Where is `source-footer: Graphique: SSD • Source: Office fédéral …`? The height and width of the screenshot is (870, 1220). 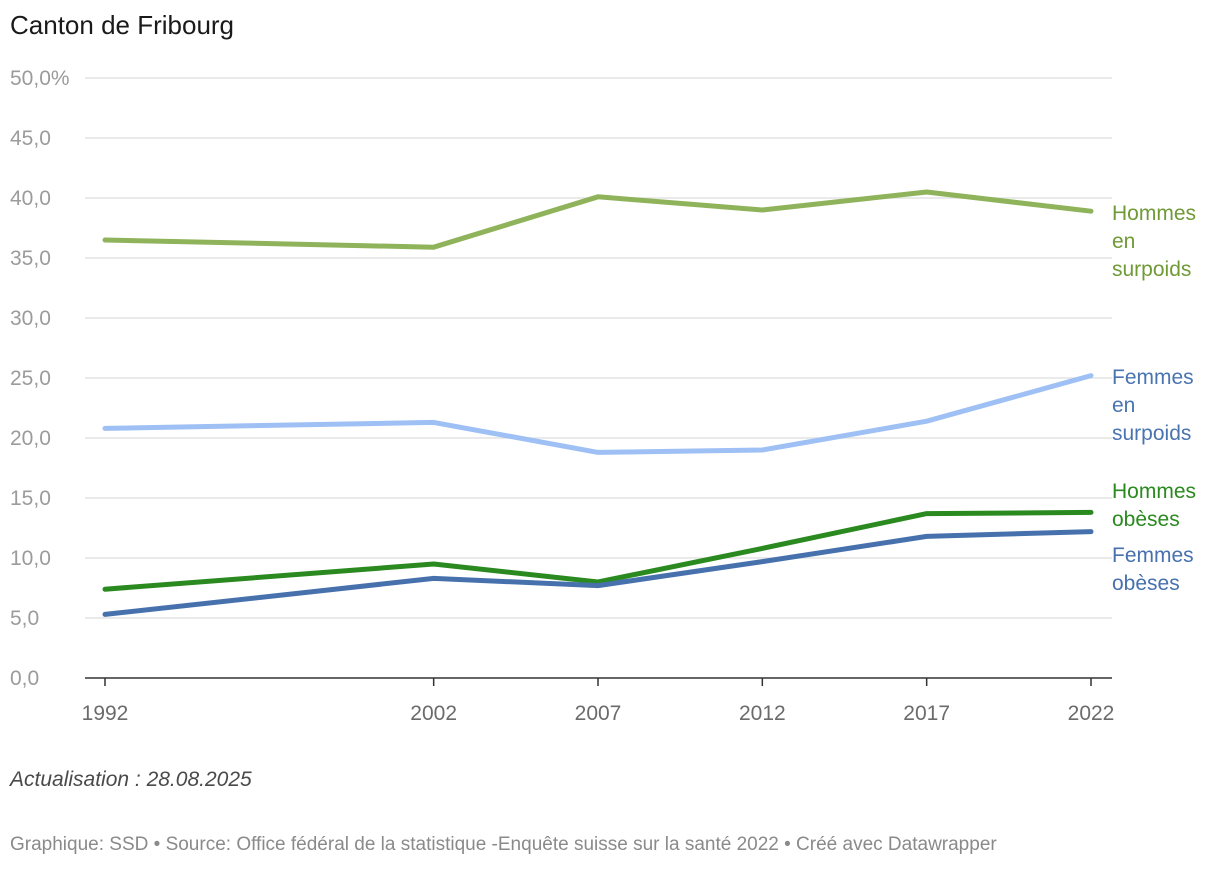
source-footer: Graphique: SSD • Source: Office fédéral … is located at coordinates (503, 844).